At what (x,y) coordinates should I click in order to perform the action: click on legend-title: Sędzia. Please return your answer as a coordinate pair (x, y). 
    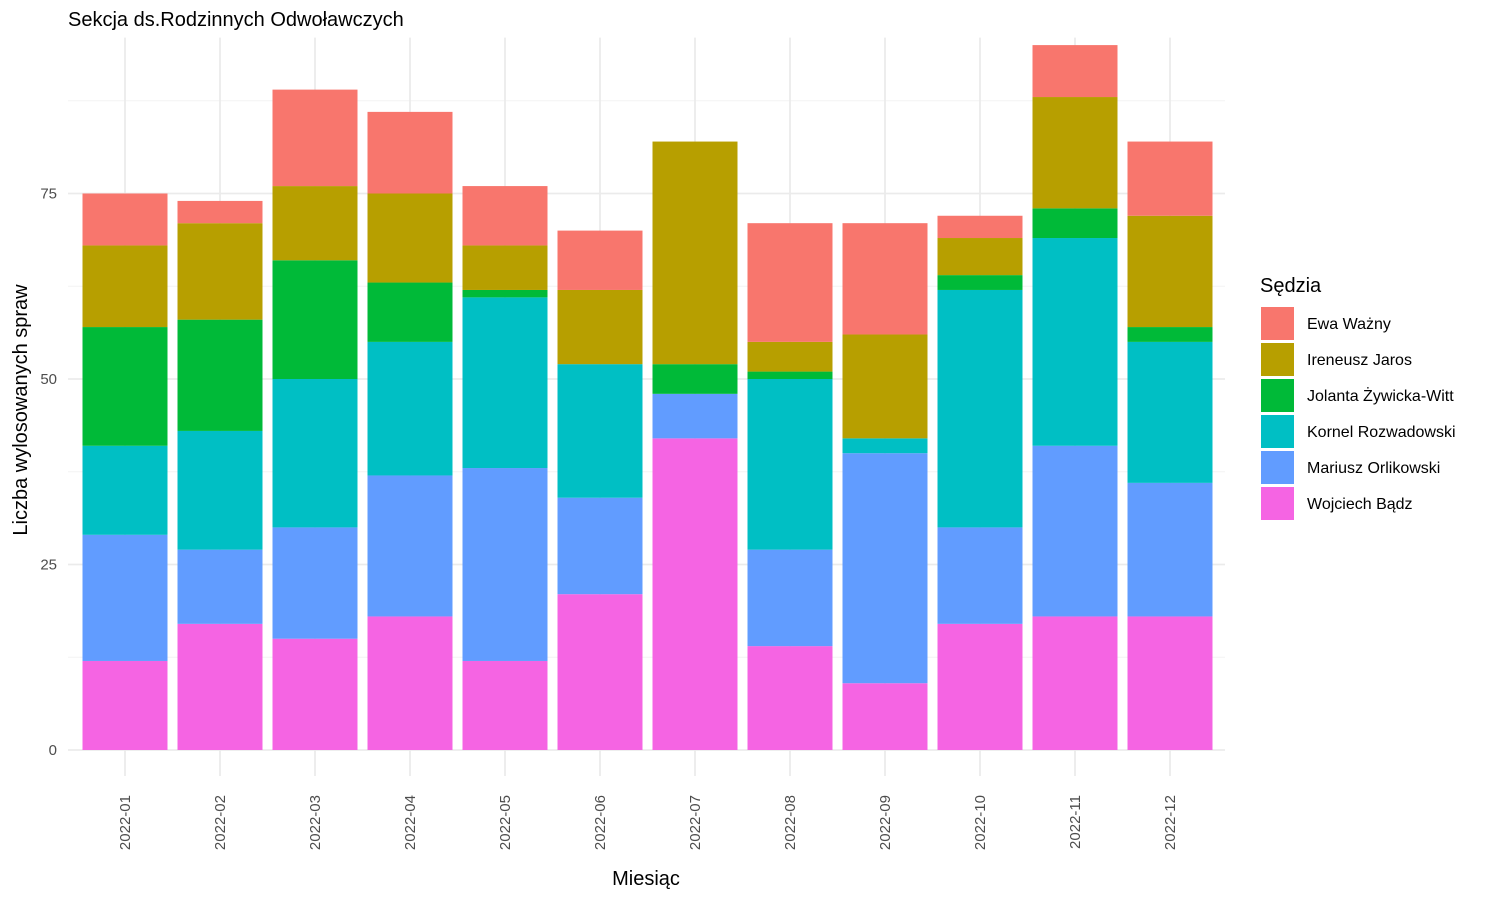
    Looking at the image, I should click on (1291, 286).